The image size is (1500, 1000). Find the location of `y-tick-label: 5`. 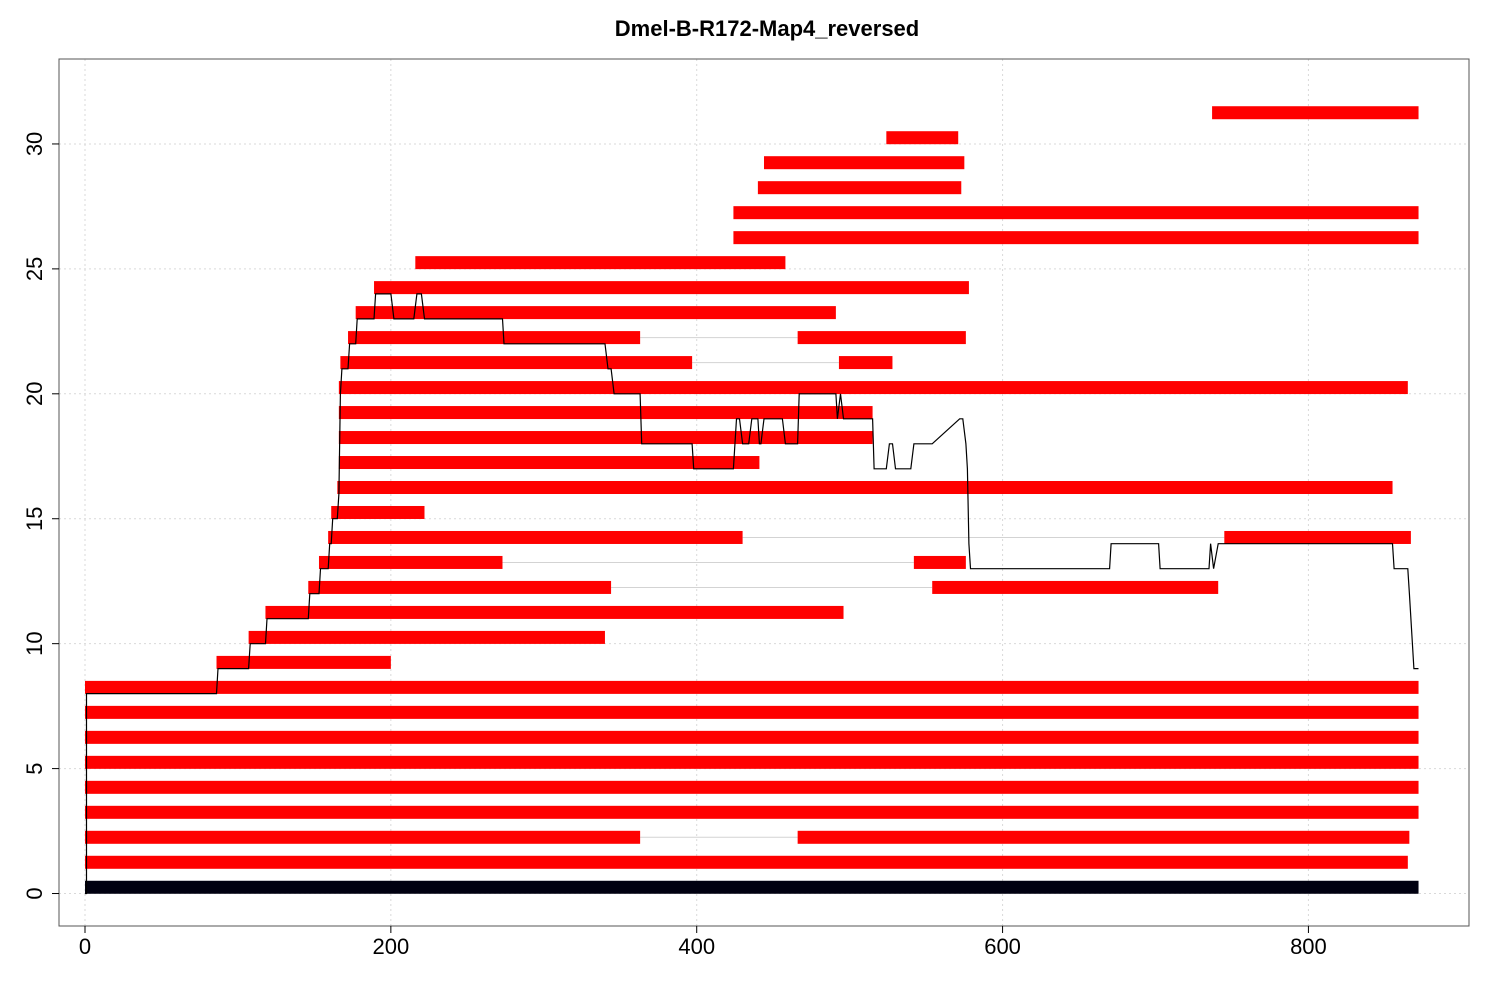

y-tick-label: 5 is located at coordinates (34, 768).